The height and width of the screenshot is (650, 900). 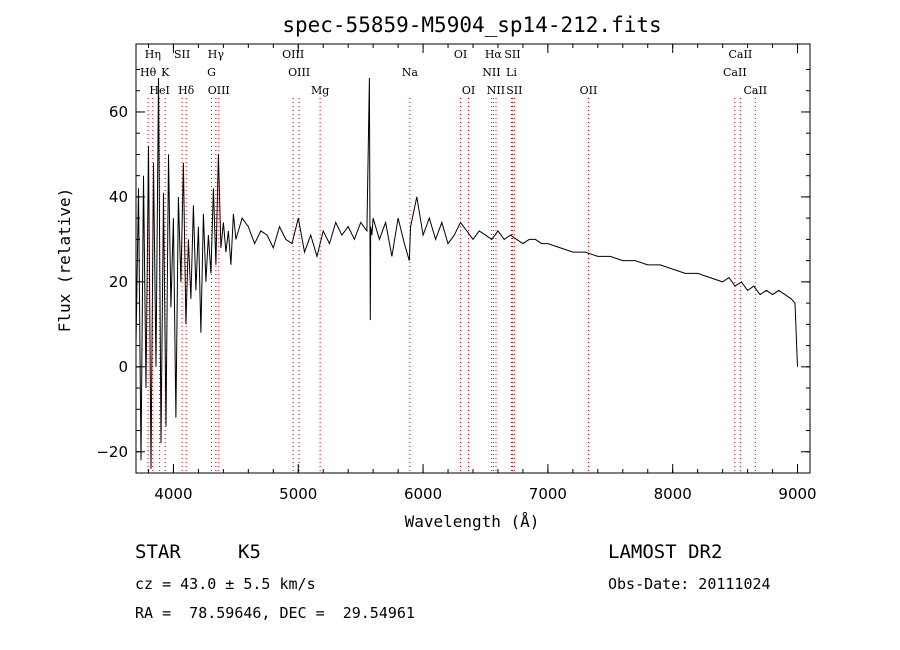 I want to click on x-tick-label: 8000, so click(x=673, y=494).